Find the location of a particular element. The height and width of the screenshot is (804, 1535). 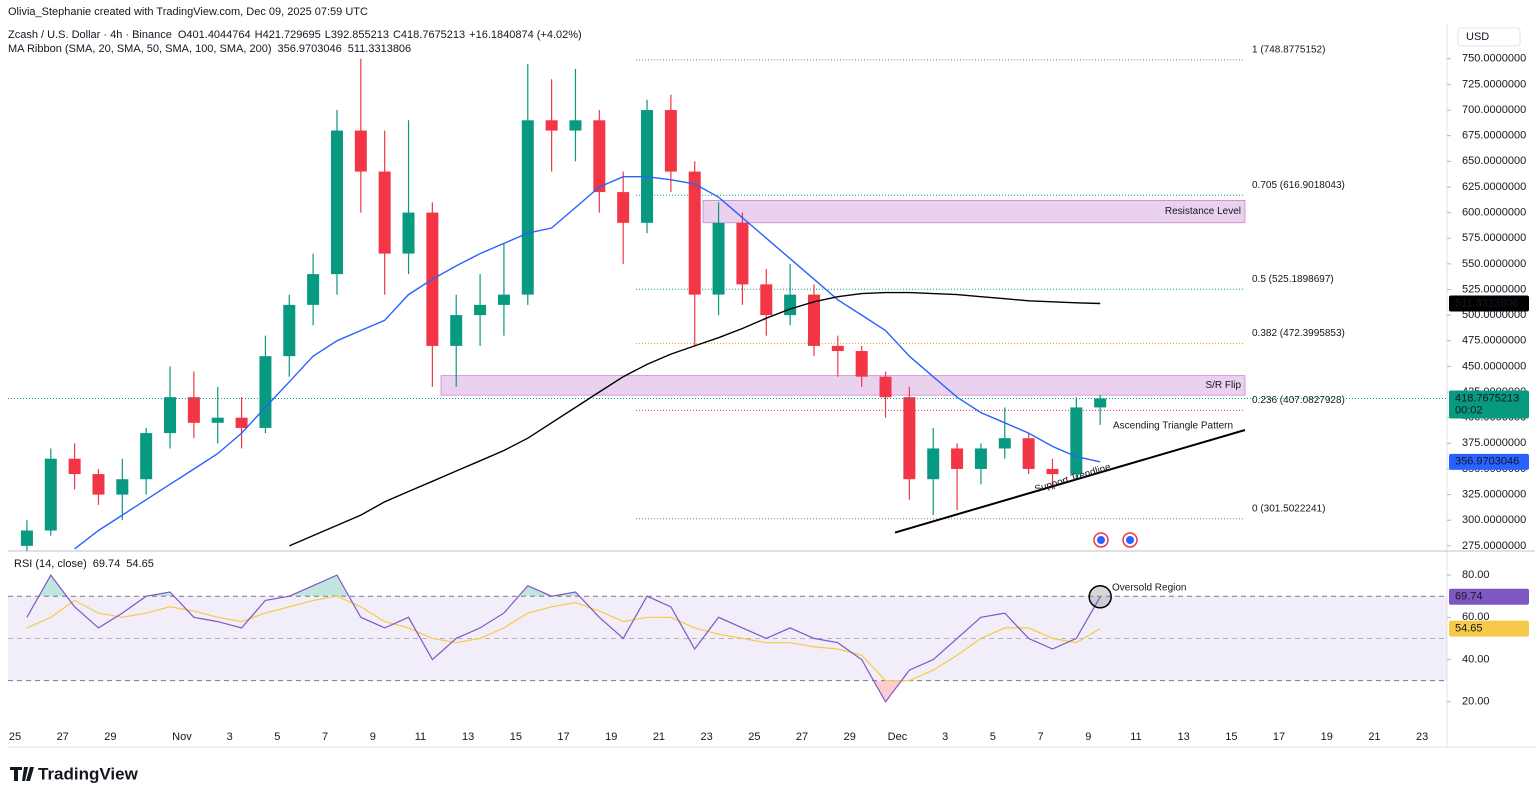

y-tick-label: 600.0000000 is located at coordinates (1494, 212).